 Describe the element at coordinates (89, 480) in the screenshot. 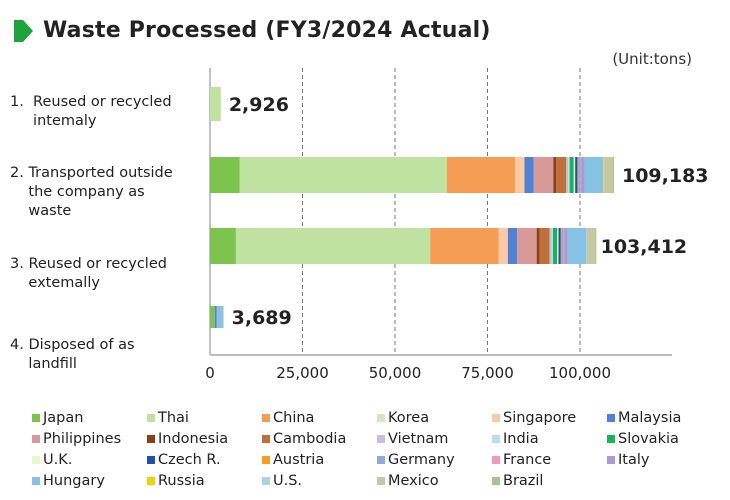

I see `legend-item: Hungary` at that location.